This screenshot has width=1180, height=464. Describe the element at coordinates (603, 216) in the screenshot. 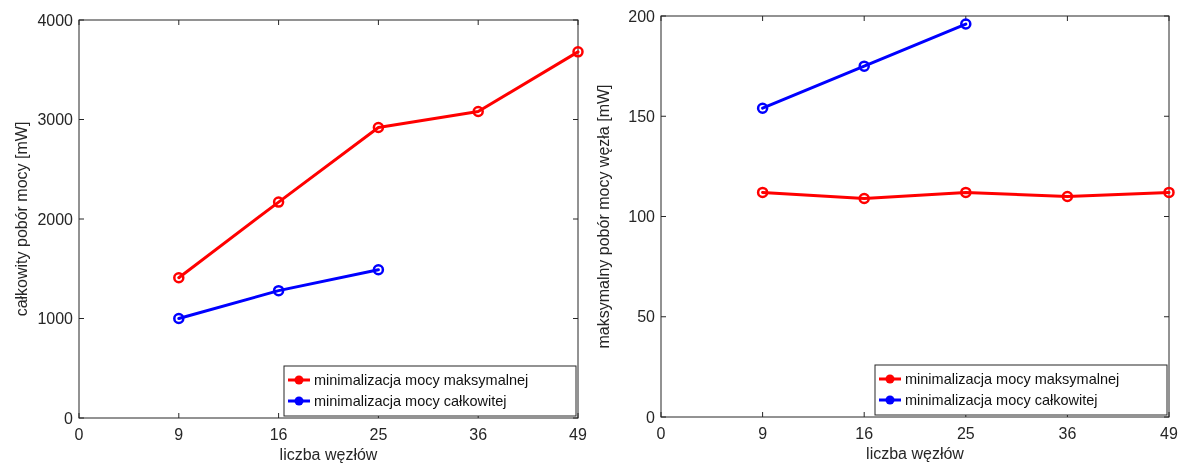

I see `y-axis-title: maksymalny pobór mocy węzła [mW]` at that location.